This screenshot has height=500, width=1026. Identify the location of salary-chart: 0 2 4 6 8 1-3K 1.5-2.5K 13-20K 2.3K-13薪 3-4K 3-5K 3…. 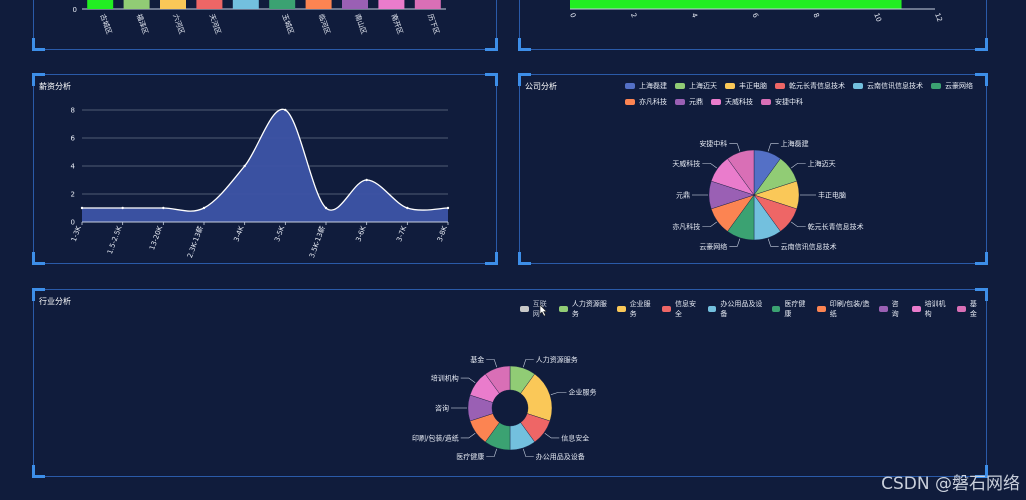
(260, 183).